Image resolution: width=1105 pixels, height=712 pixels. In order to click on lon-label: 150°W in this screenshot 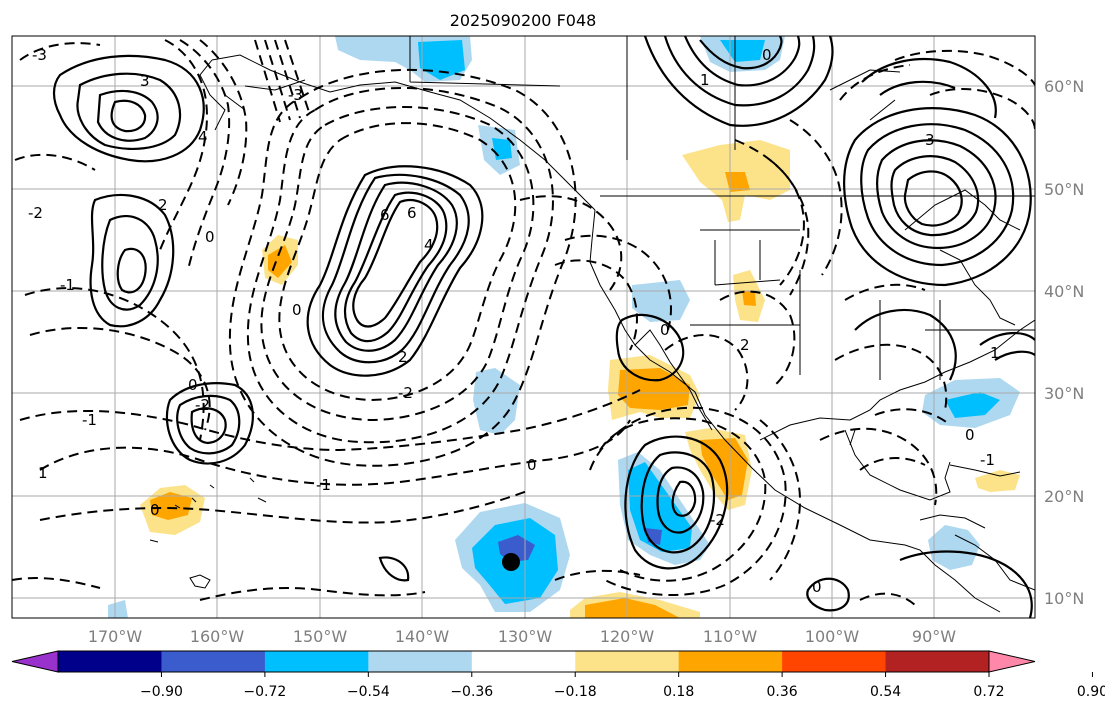, I will do `click(320, 636)`.